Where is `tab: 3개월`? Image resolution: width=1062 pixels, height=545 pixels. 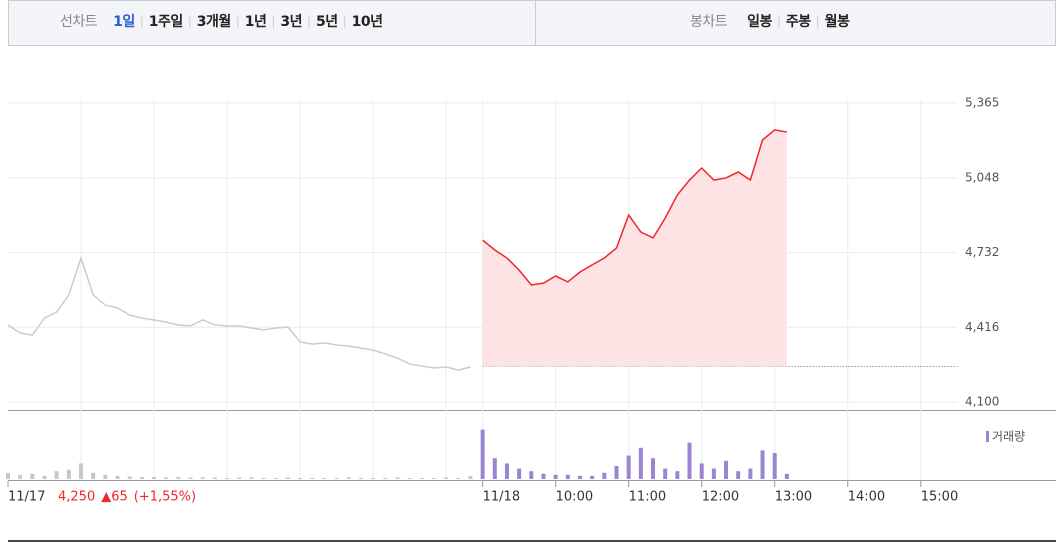
tab: 3개월 is located at coordinates (214, 21).